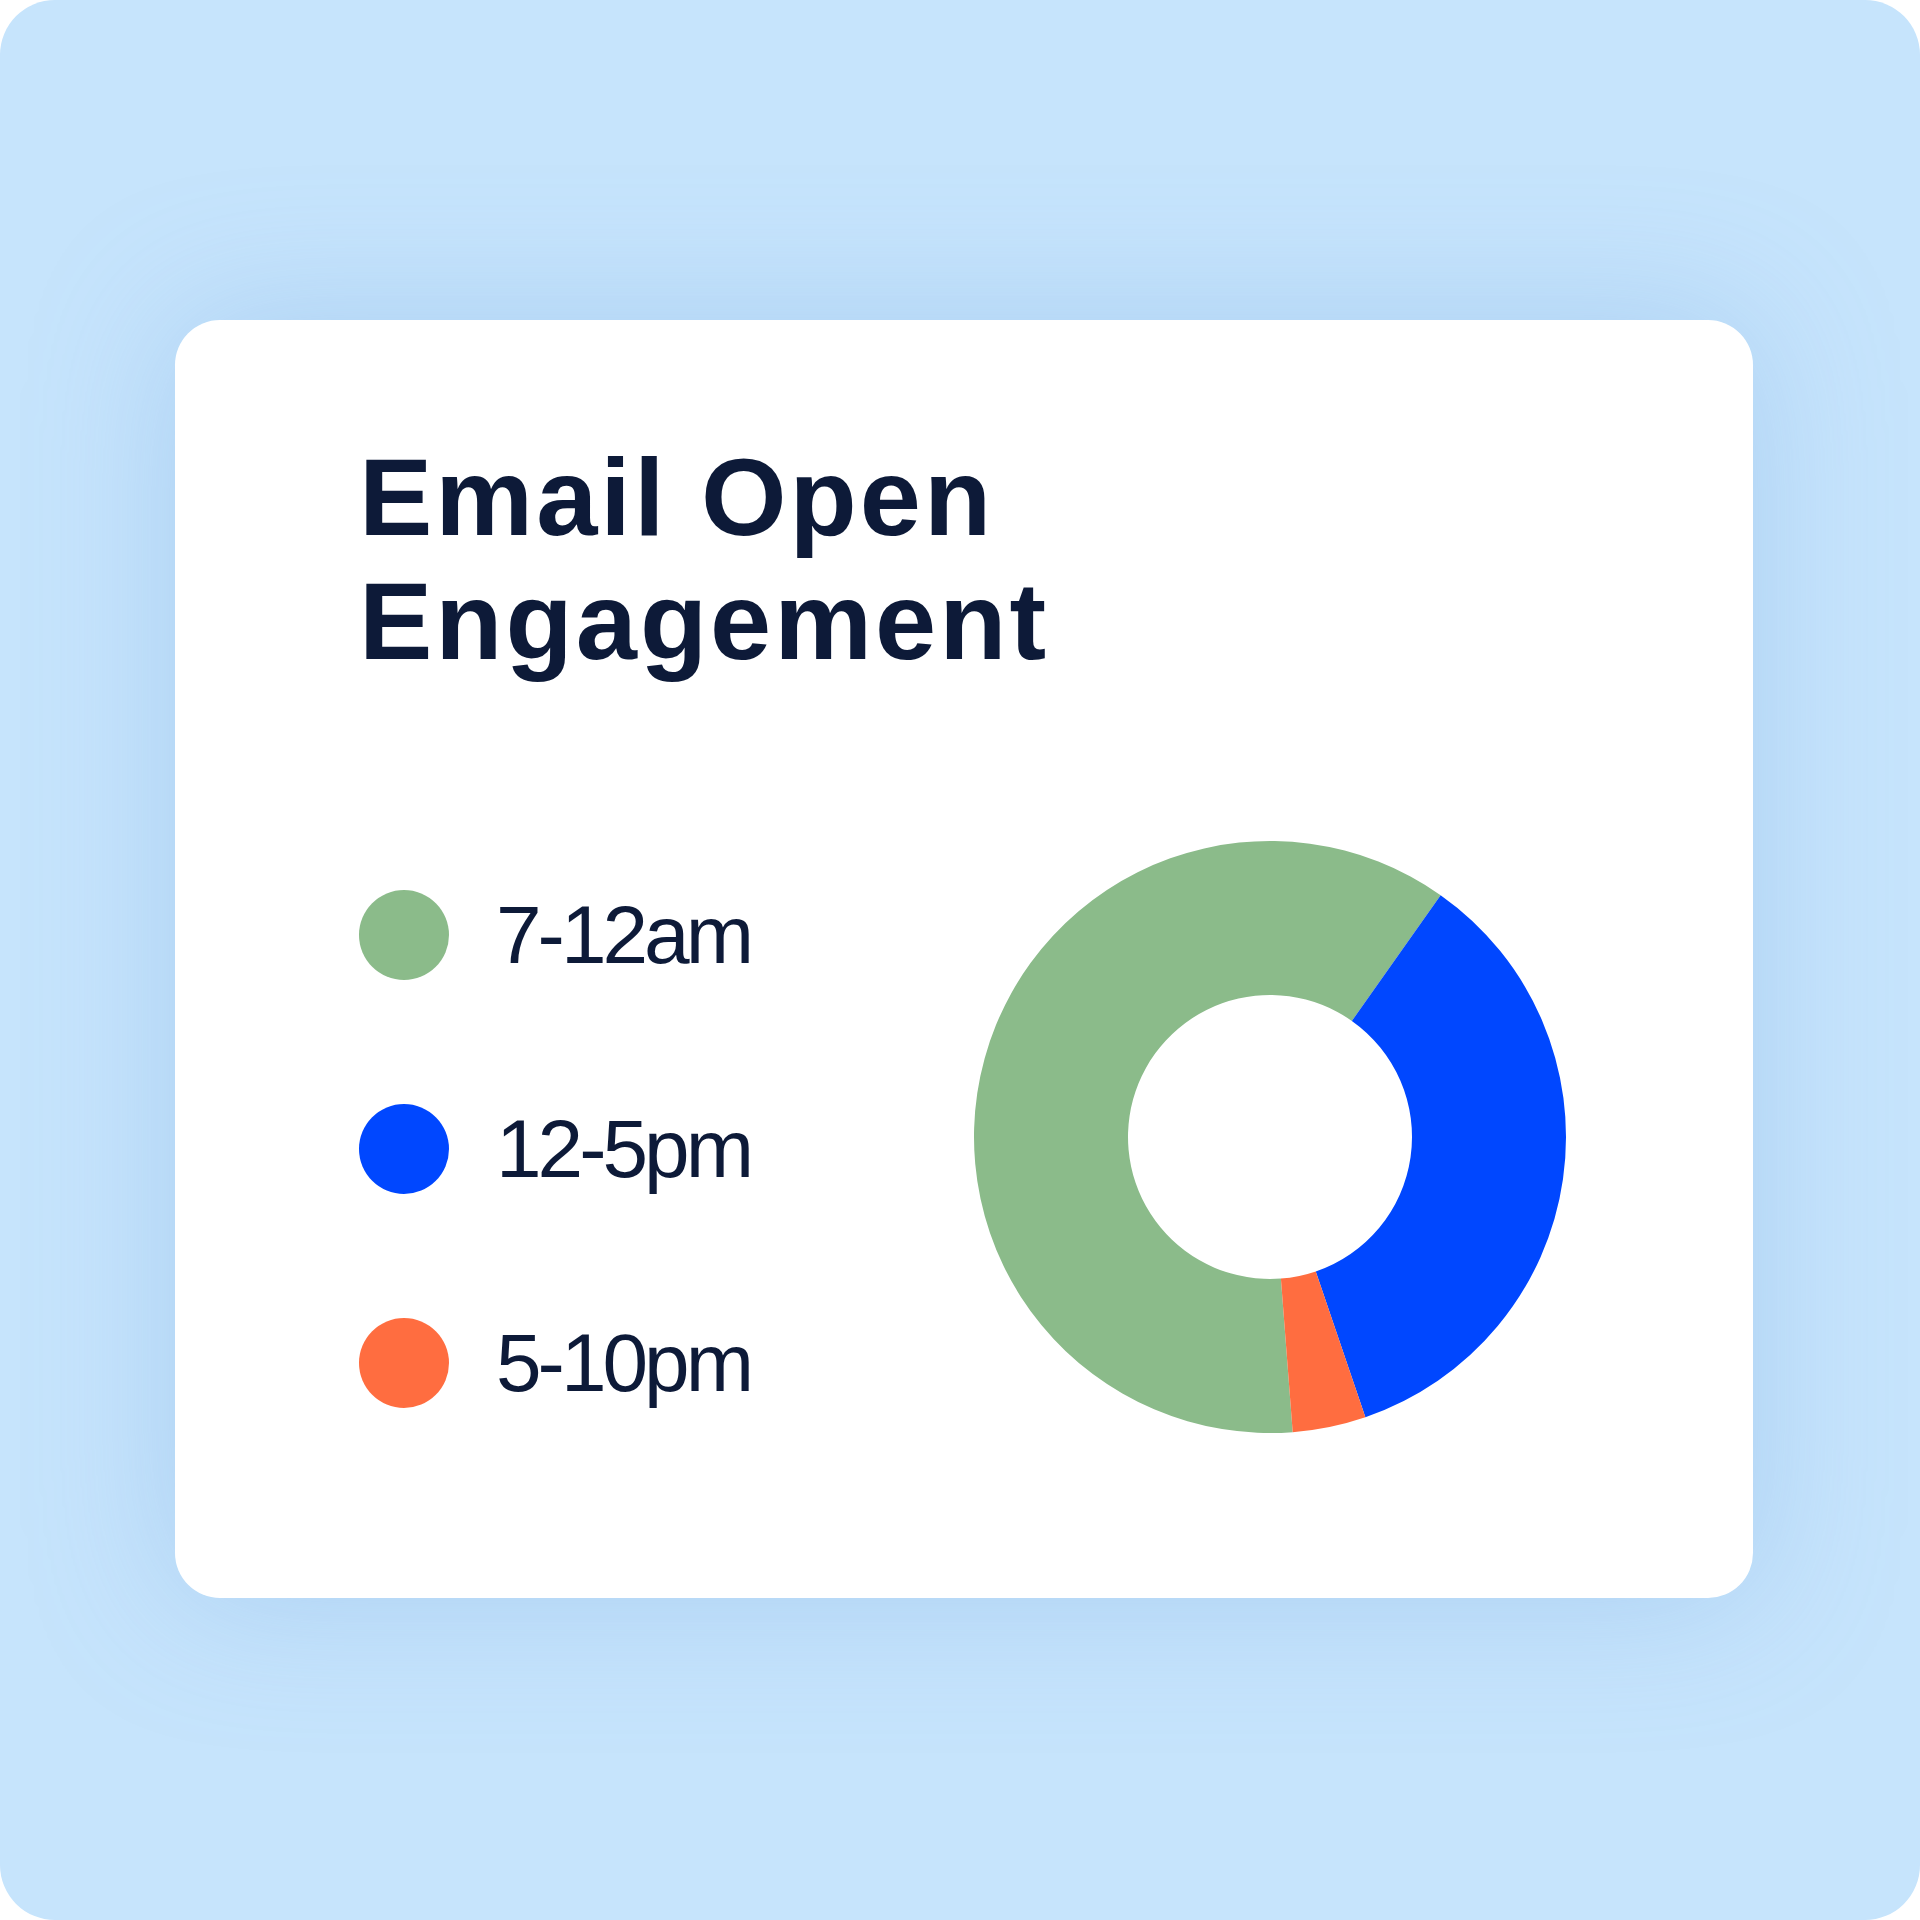 The image size is (1920, 1920). What do you see at coordinates (623, 1362) in the screenshot?
I see `legend-label: 5-10pm` at bounding box center [623, 1362].